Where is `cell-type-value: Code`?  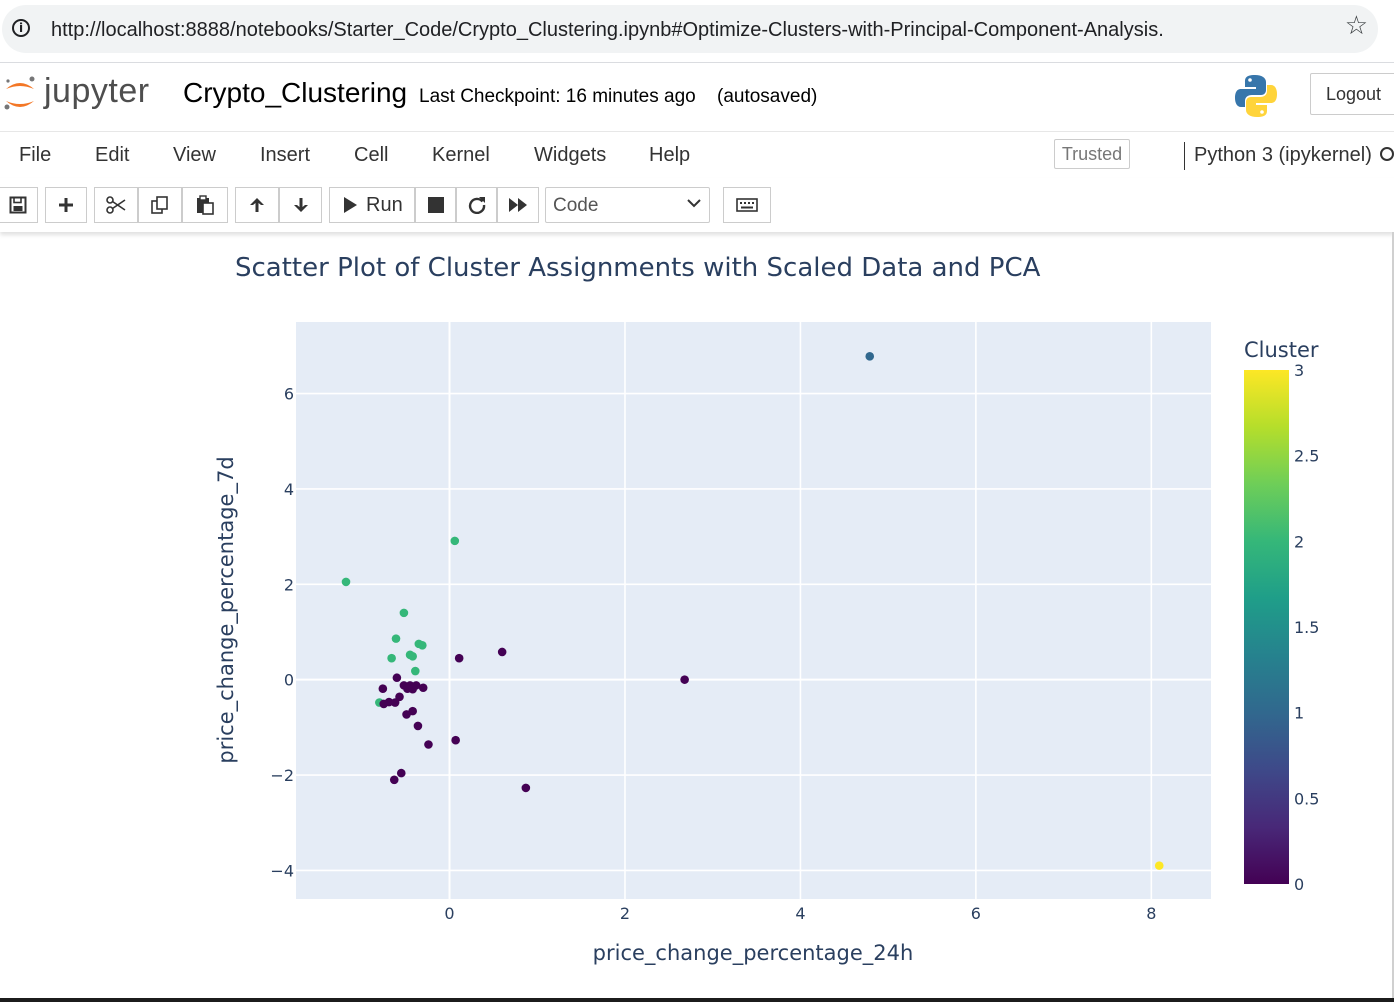
cell-type-value: Code is located at coordinates (576, 205).